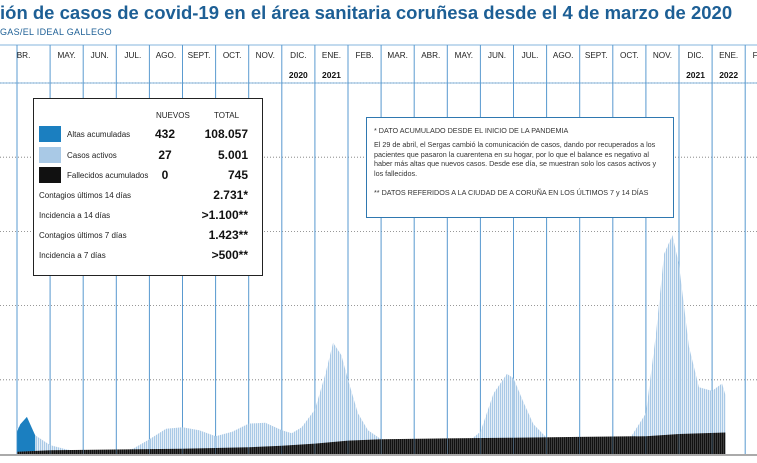 The image size is (757, 463). Describe the element at coordinates (72, 255) in the screenshot. I see `stat-label: Incidencia a 7 días` at that location.